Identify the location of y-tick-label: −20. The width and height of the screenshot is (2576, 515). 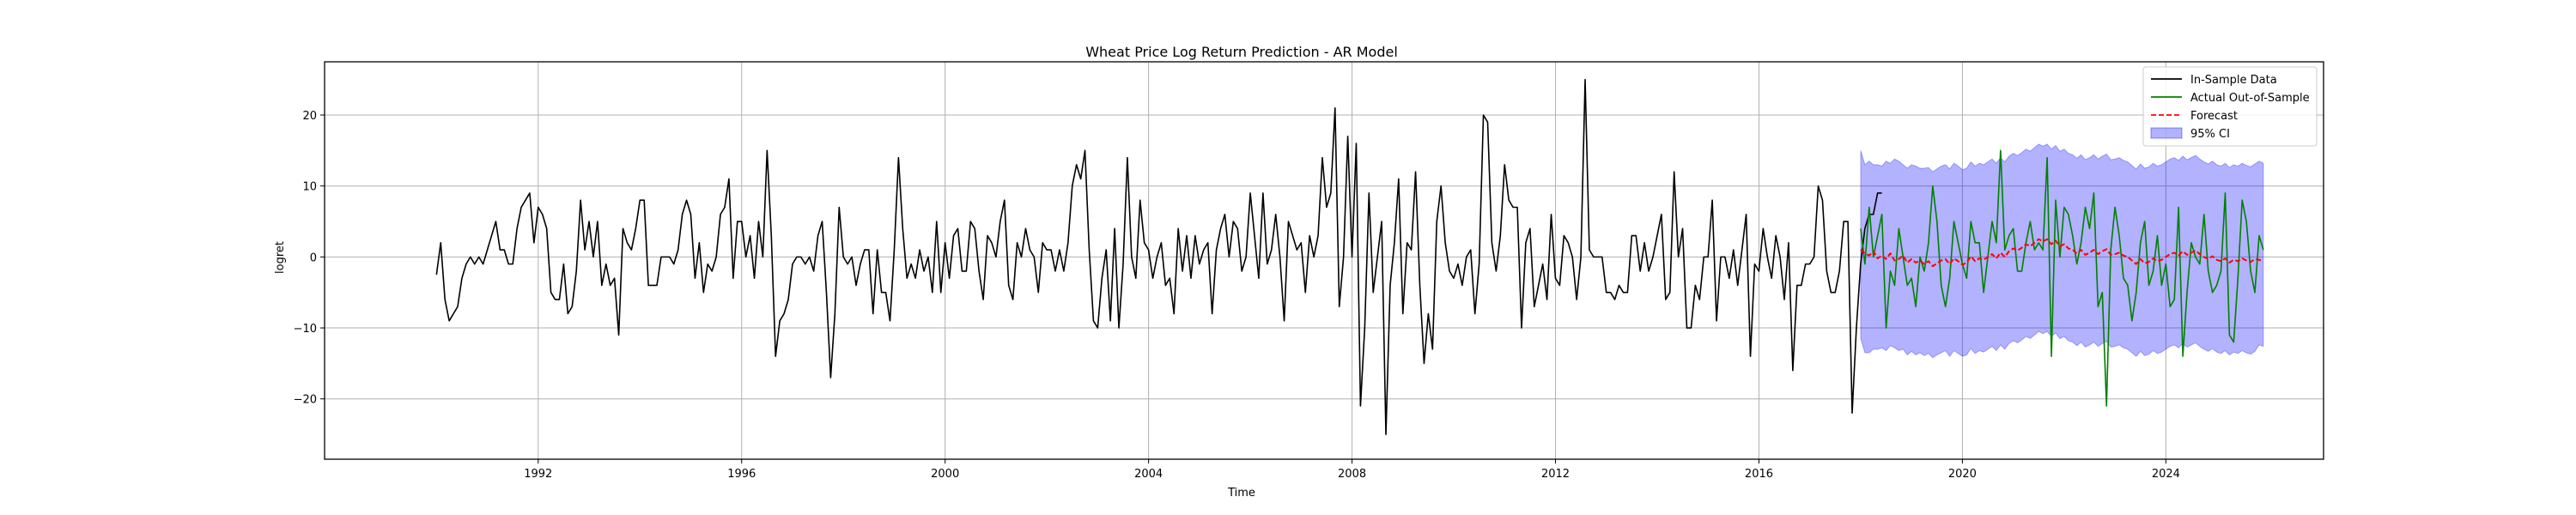
(305, 400).